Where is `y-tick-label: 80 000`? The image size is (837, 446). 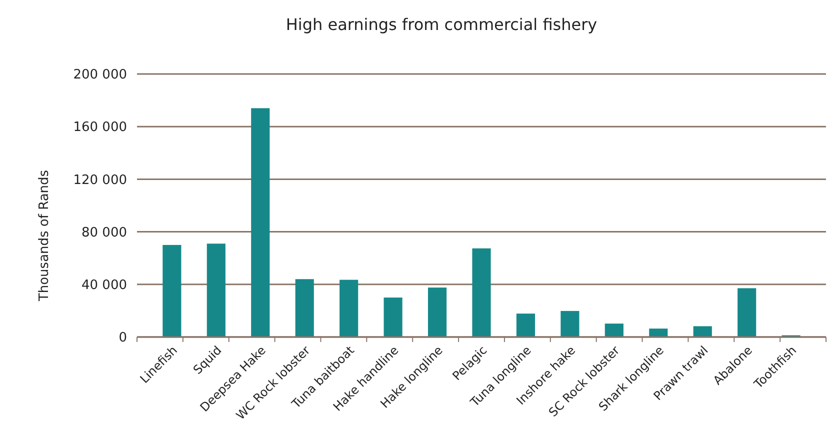 y-tick-label: 80 000 is located at coordinates (104, 232).